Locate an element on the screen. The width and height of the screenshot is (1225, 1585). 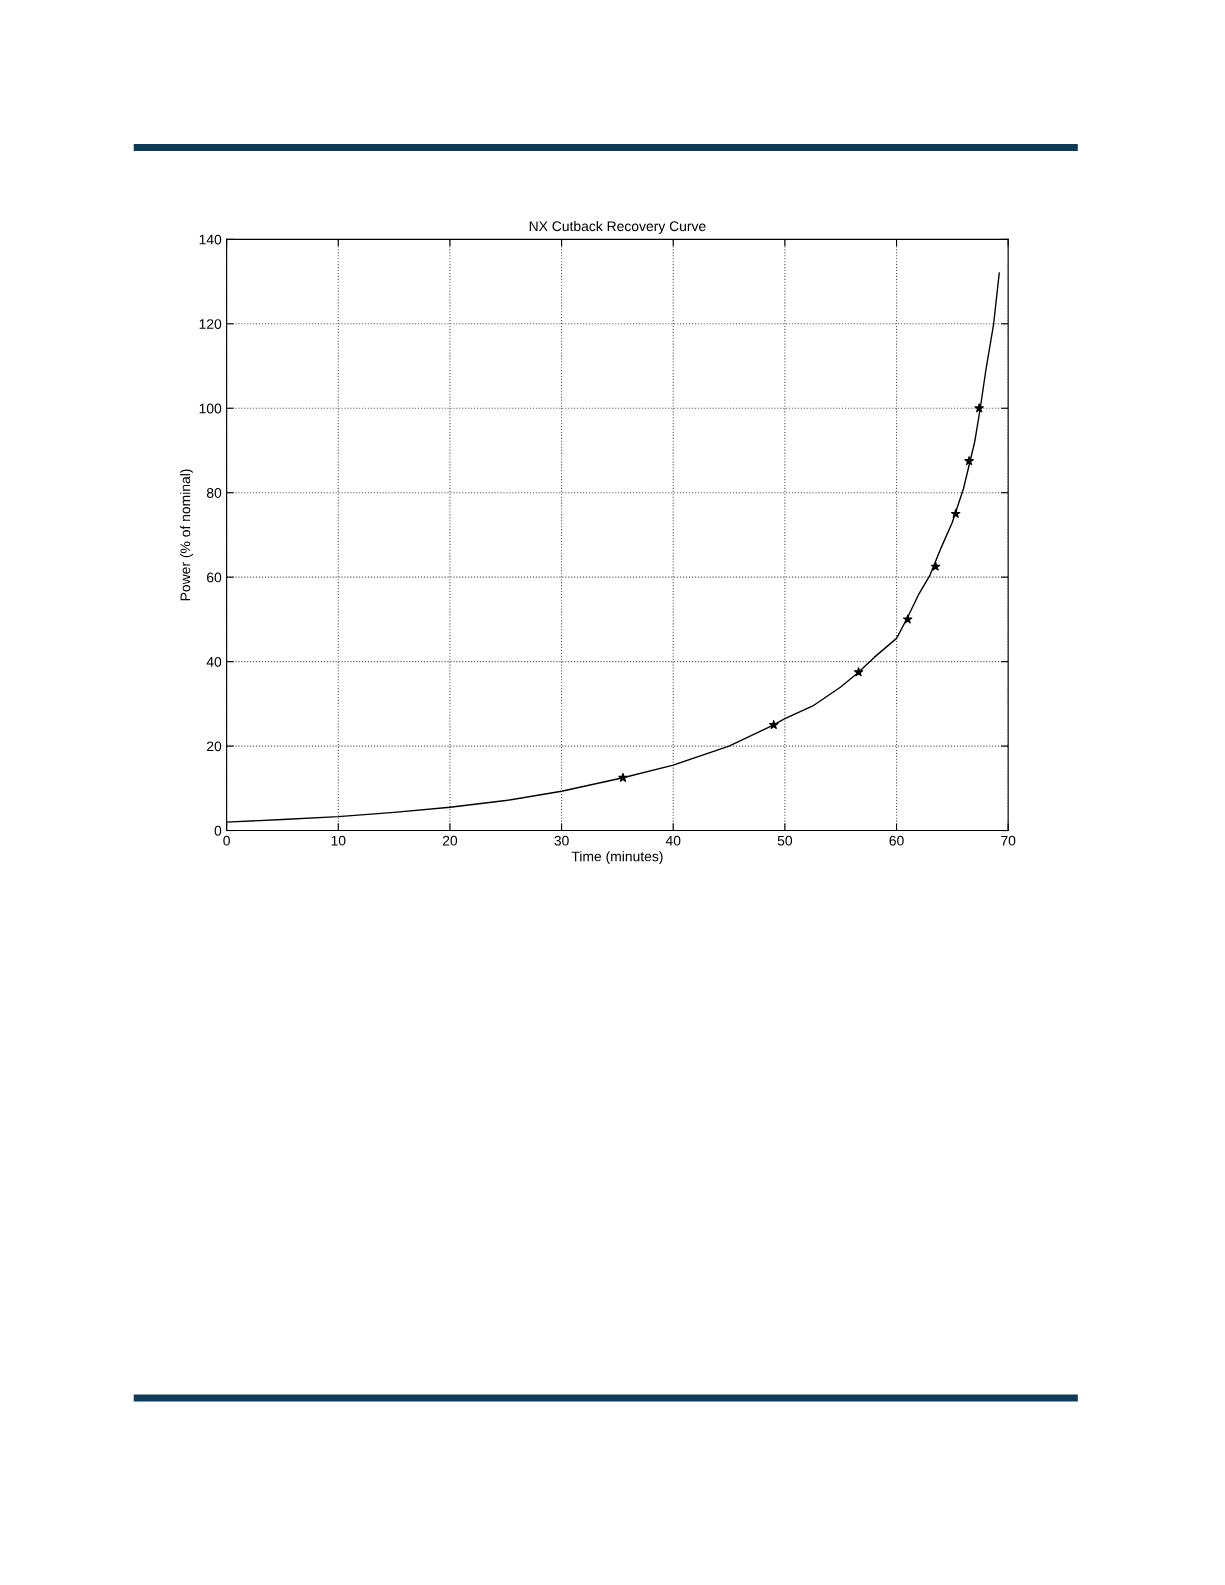
chart-title: NX Cutback Recovery Curve is located at coordinates (617, 227).